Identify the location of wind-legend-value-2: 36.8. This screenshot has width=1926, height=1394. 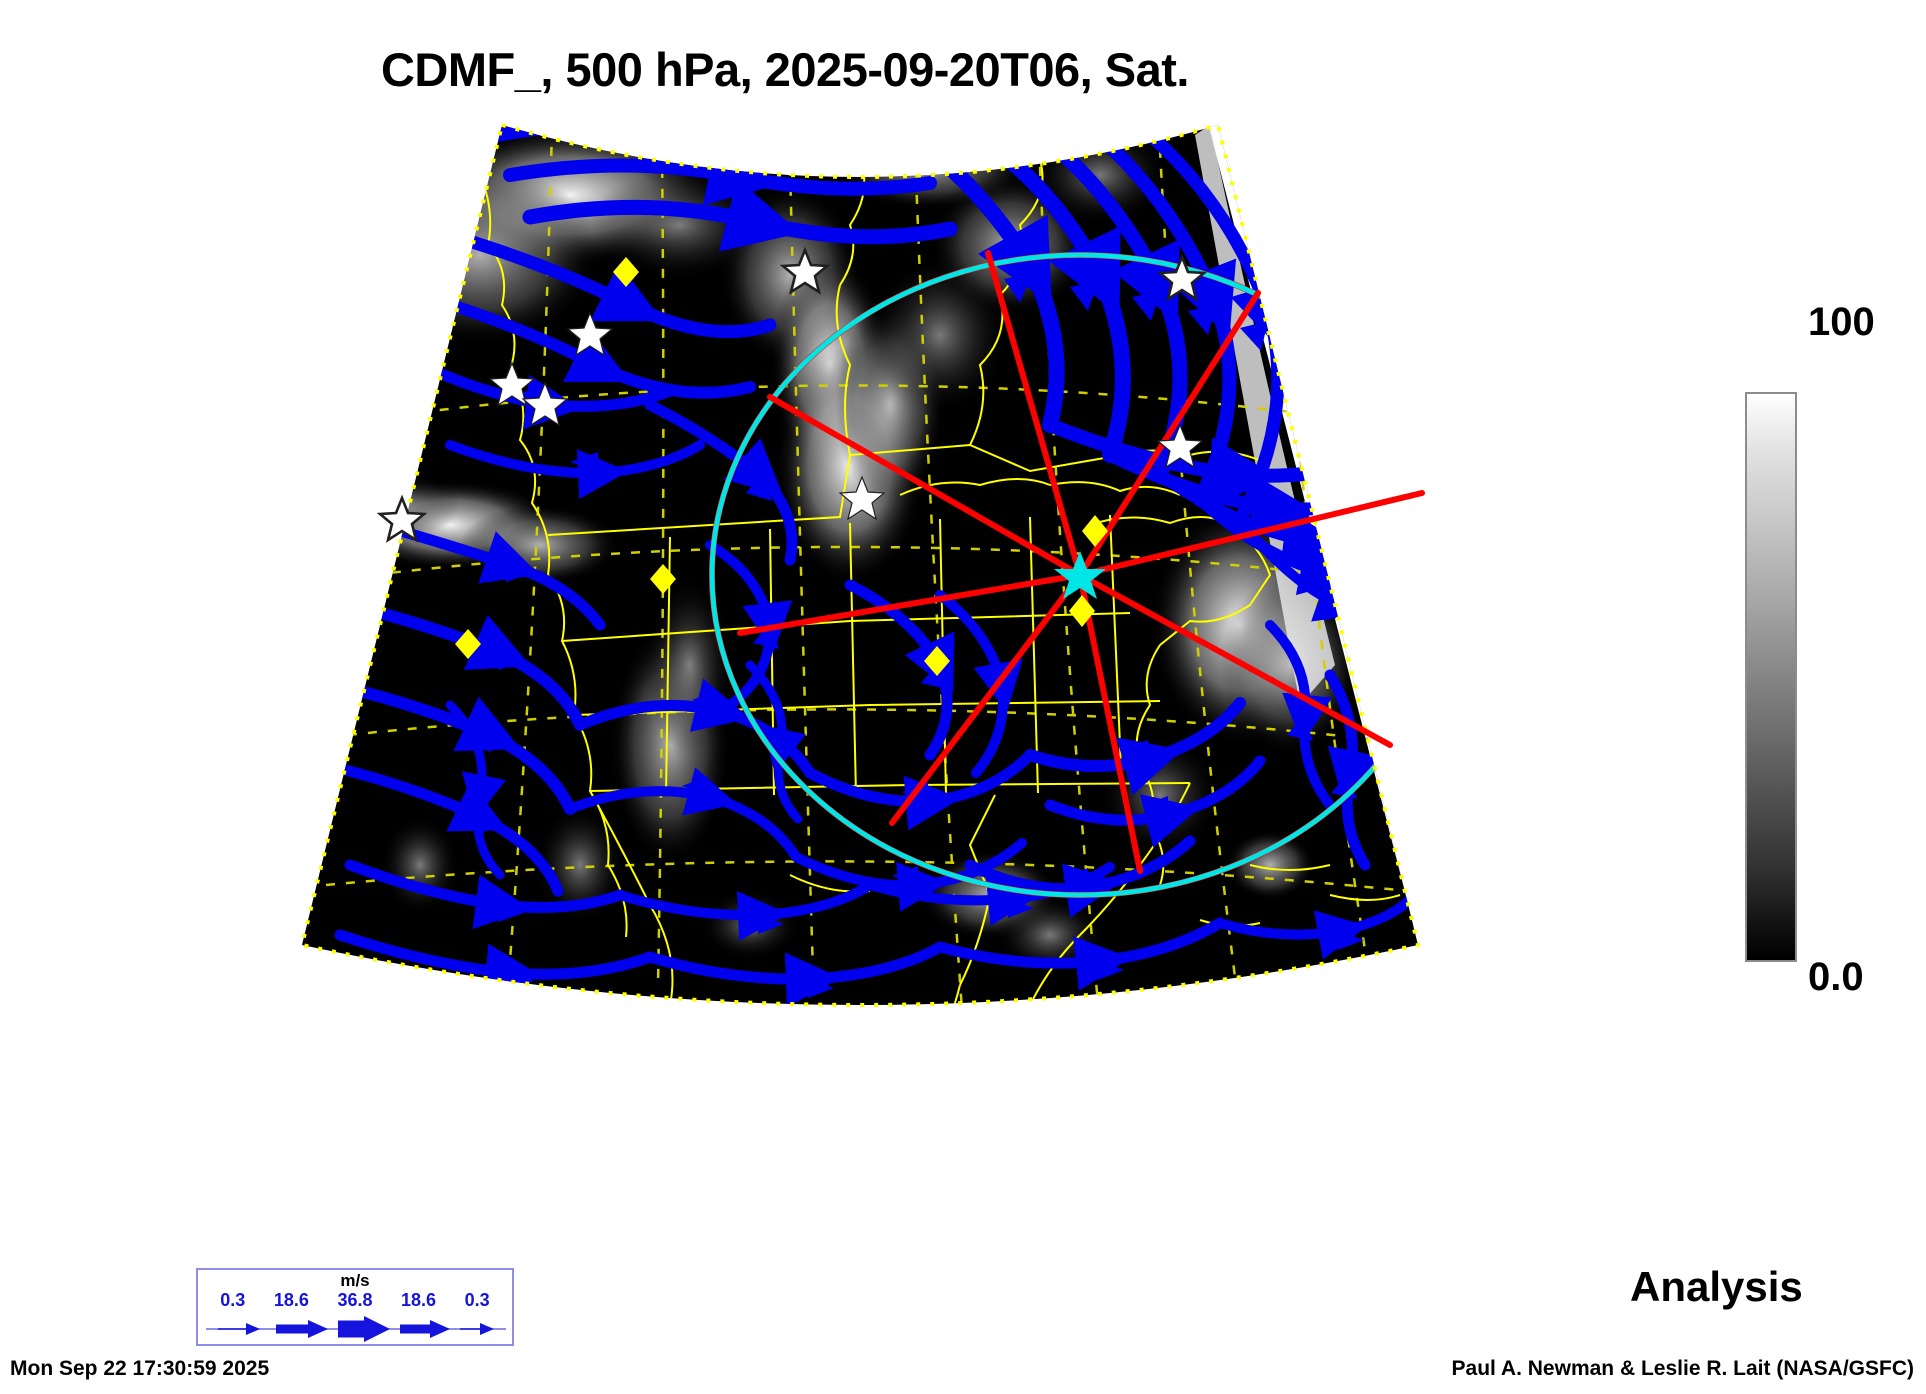
(355, 1300).